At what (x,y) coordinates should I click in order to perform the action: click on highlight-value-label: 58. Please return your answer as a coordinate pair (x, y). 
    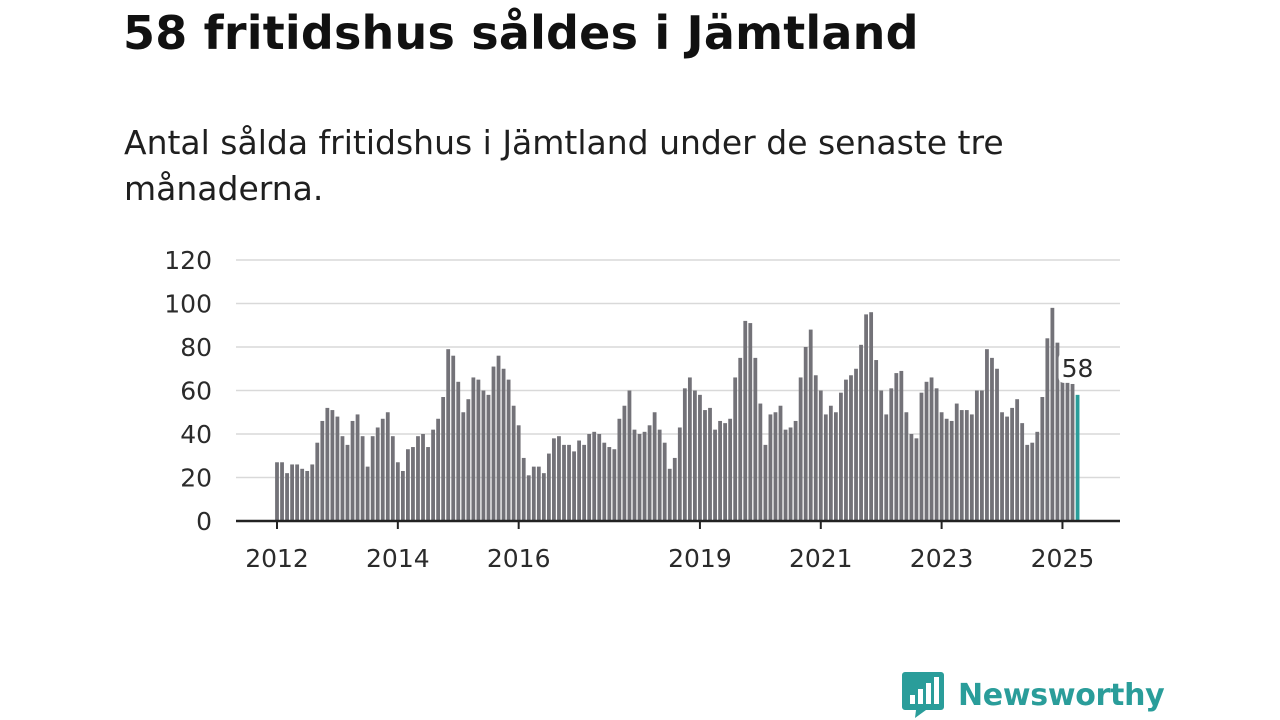
    Looking at the image, I should click on (1078, 368).